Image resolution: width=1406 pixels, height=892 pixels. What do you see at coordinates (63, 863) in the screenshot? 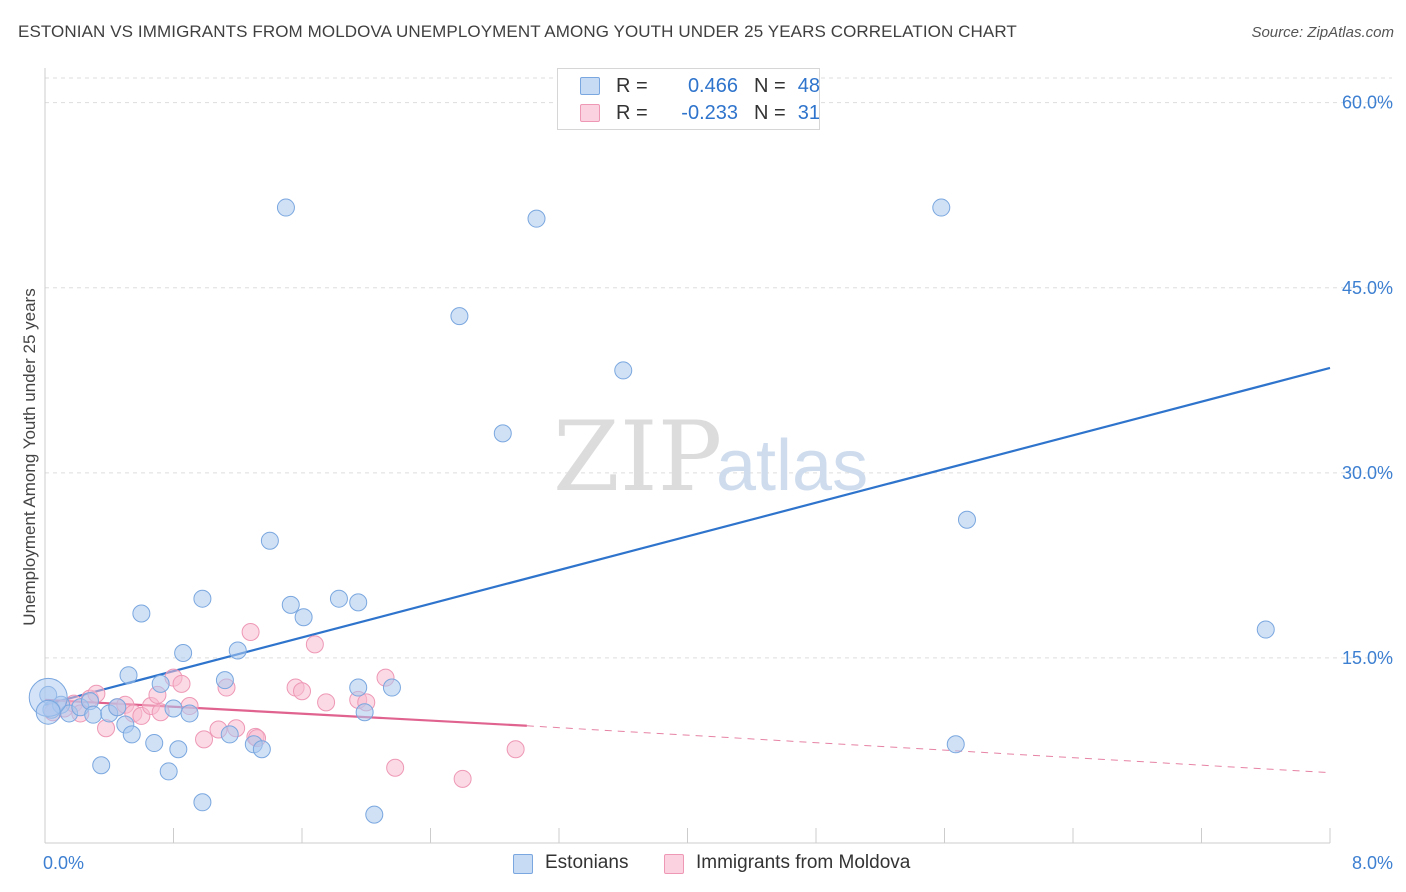
I see `x-tick-label: 0.0%` at bounding box center [63, 863].